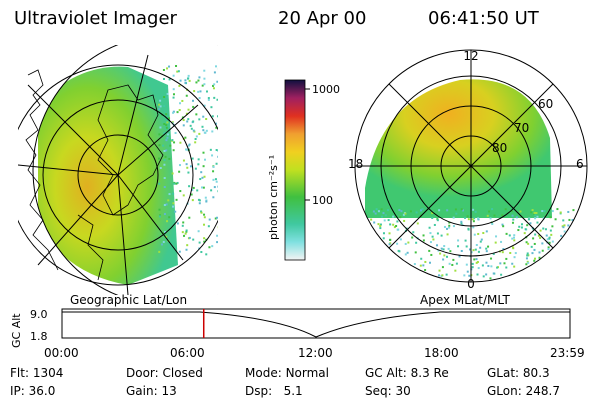 This screenshot has height=400, width=600. I want to click on colorbar-tick-100: 100, so click(322, 200).